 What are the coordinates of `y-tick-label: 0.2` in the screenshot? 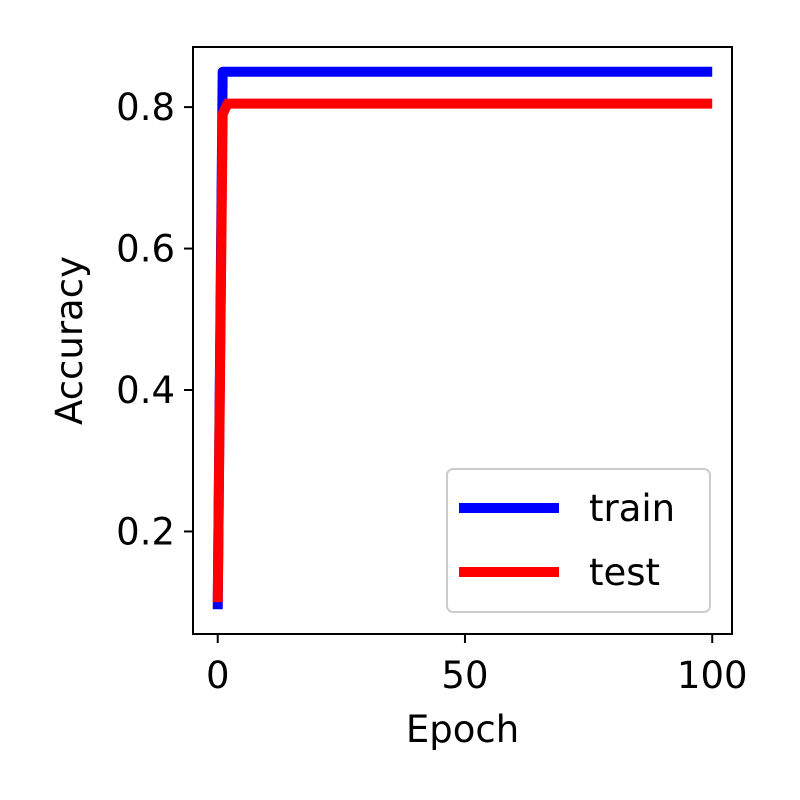 It's located at (145, 531).